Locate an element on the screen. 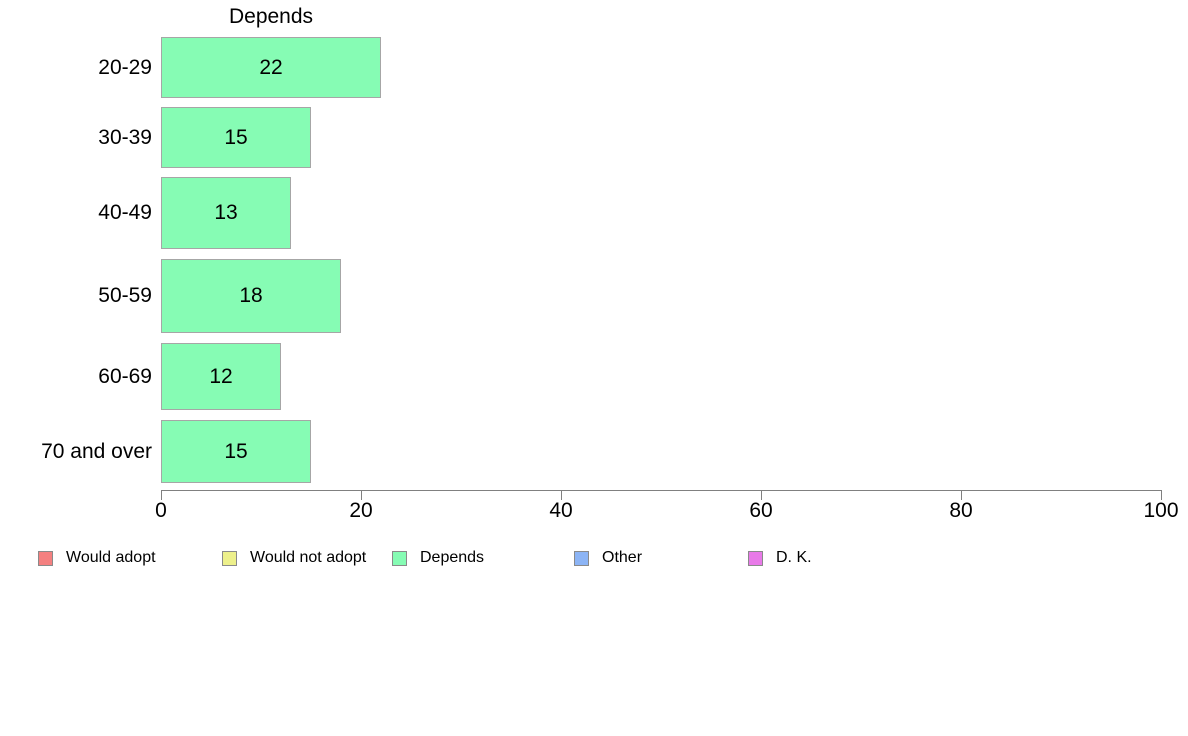  bar-value-label: 12 is located at coordinates (221, 376).